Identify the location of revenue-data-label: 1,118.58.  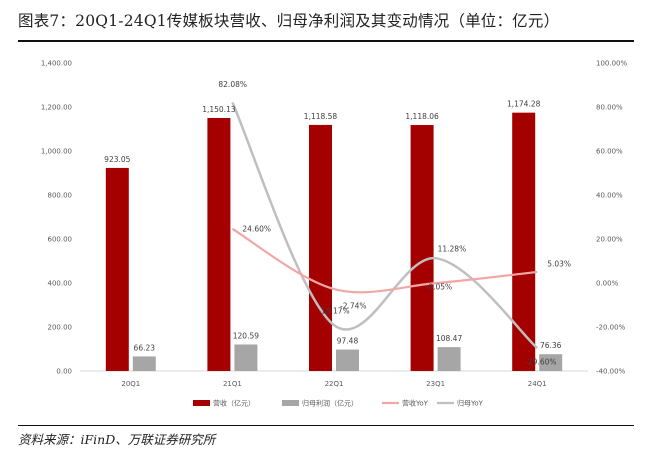
(321, 116).